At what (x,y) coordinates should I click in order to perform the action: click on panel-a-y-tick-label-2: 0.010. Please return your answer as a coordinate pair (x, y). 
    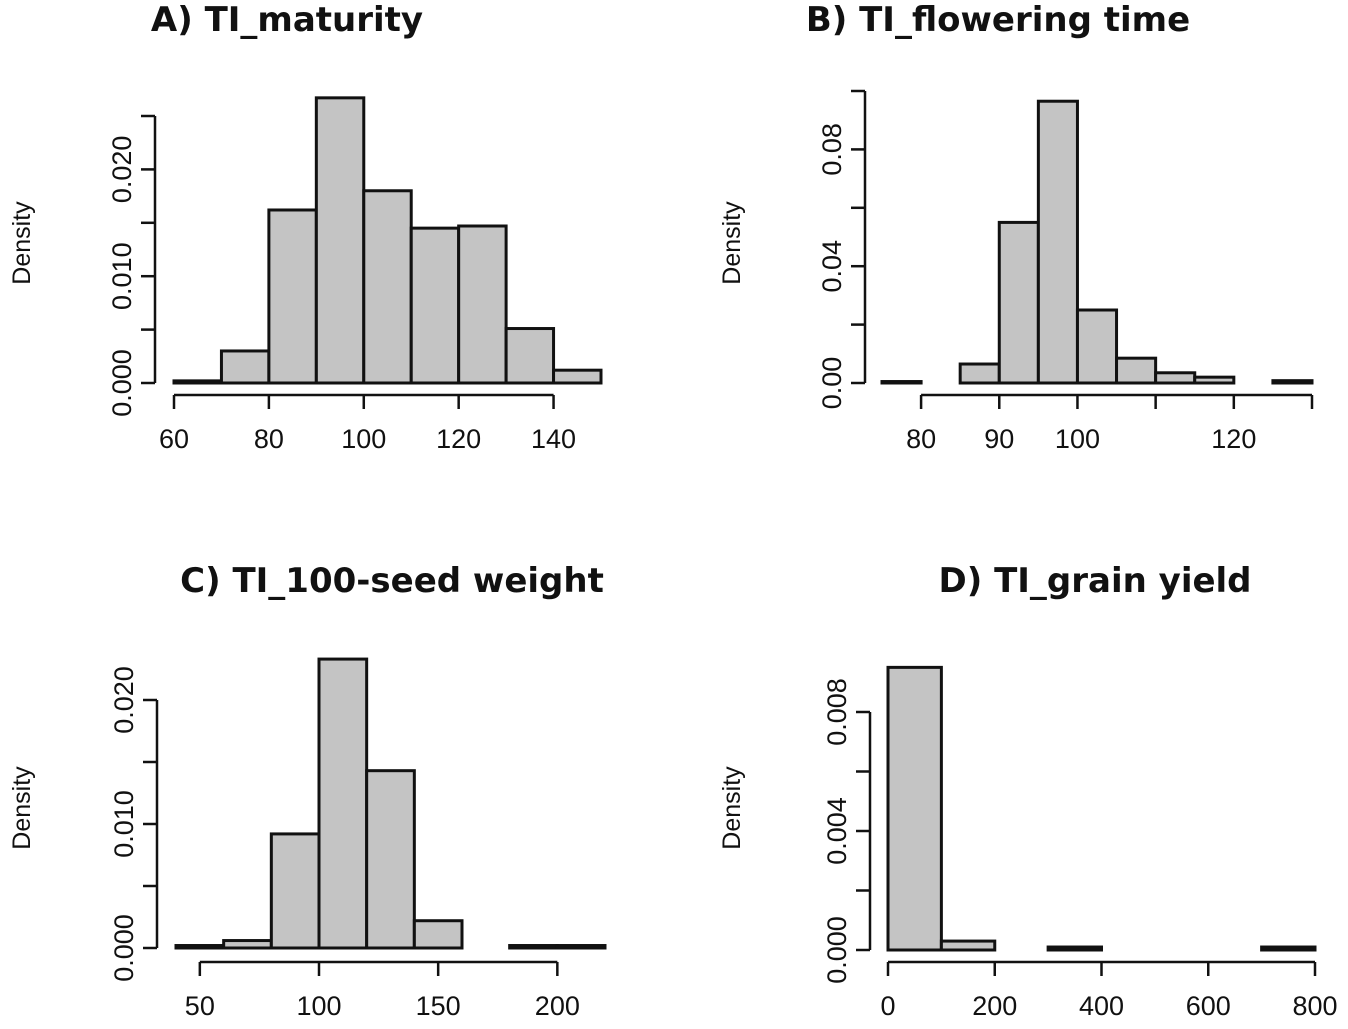
    Looking at the image, I should click on (122, 276).